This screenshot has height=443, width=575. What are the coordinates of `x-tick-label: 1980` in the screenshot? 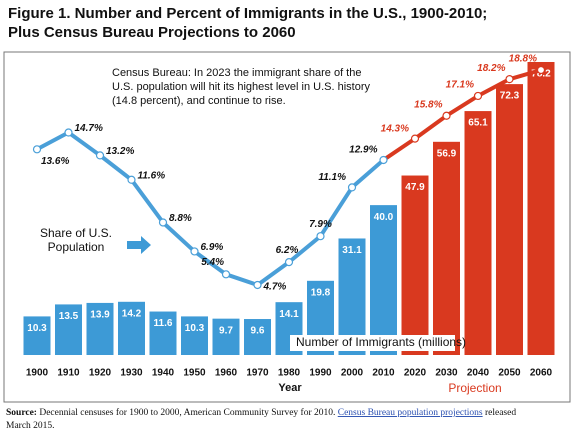 It's located at (289, 373).